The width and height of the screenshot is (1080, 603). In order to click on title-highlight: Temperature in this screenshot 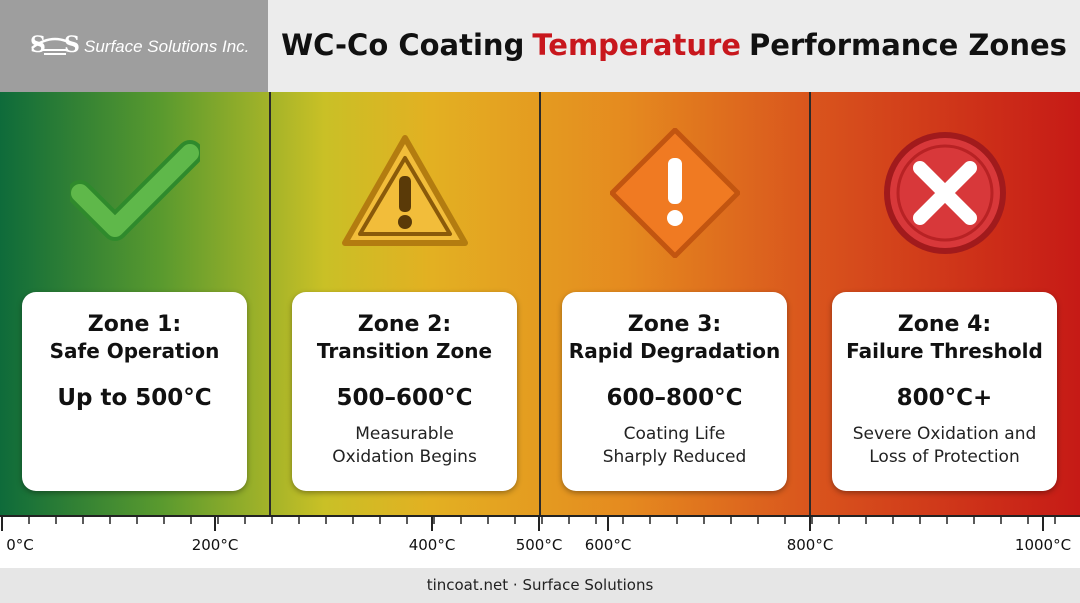, I will do `click(636, 45)`.